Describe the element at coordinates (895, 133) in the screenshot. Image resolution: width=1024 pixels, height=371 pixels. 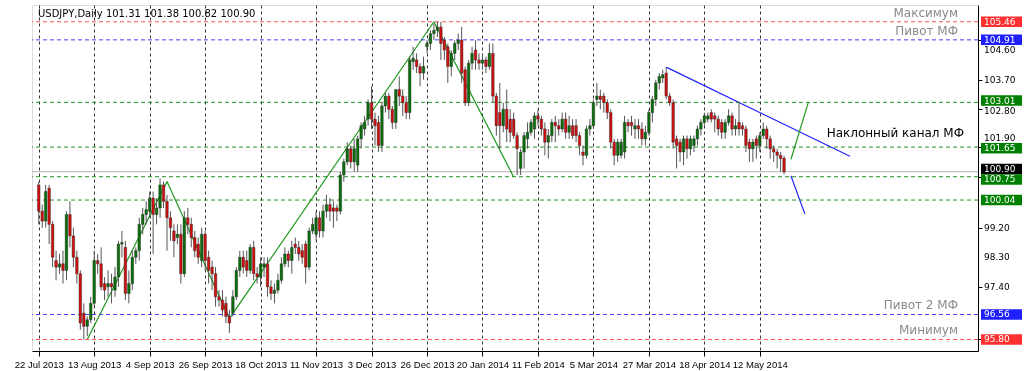
I see `annotation: Наклонный канал МФ` at that location.